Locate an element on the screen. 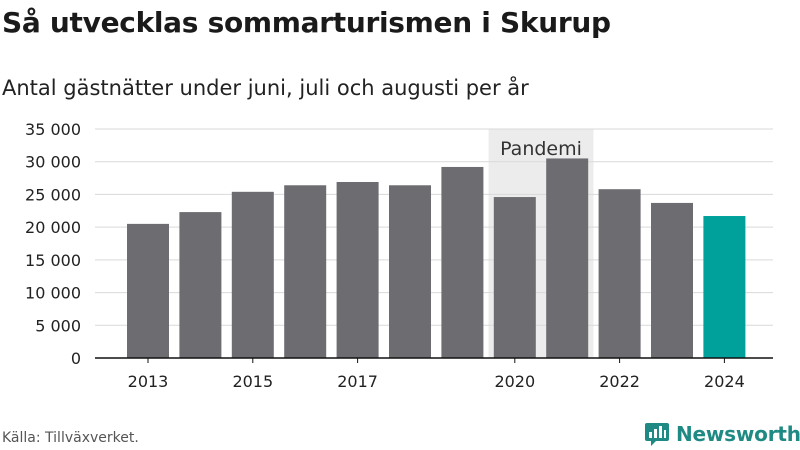 The height and width of the screenshot is (450, 800). y-tick-label: 10 000 is located at coordinates (53, 293).